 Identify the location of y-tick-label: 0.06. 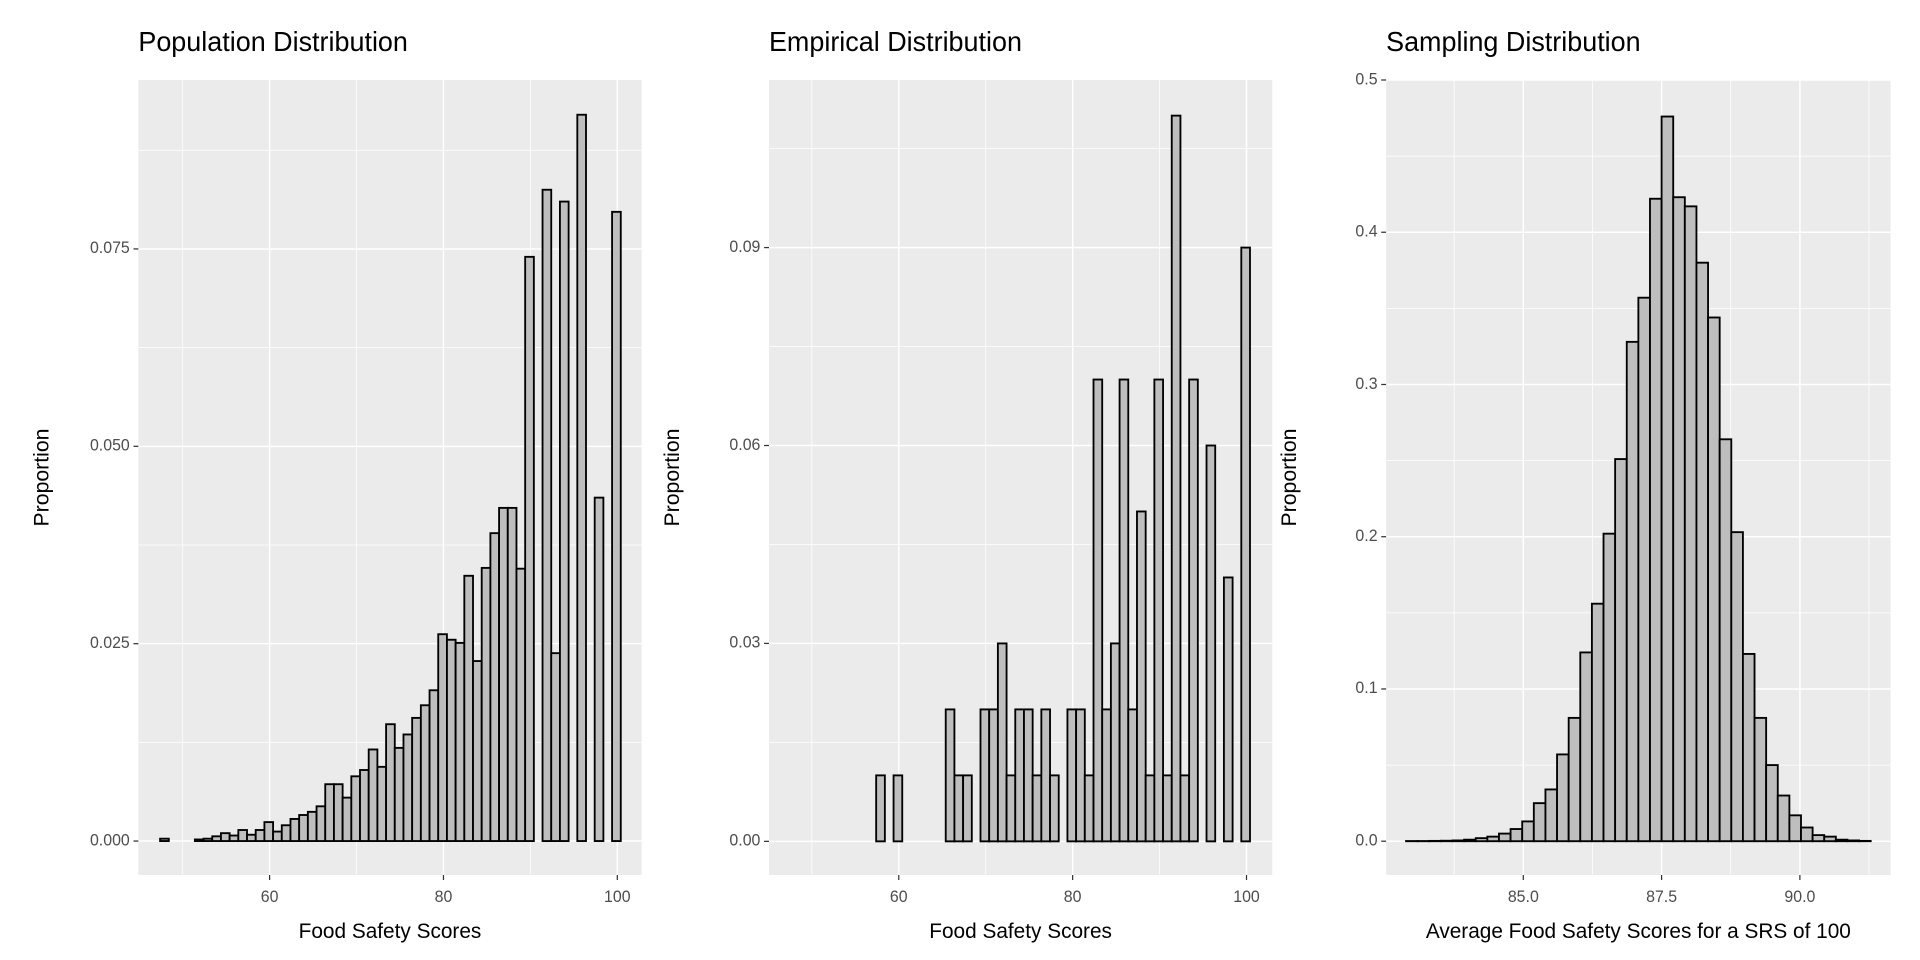
(744, 445).